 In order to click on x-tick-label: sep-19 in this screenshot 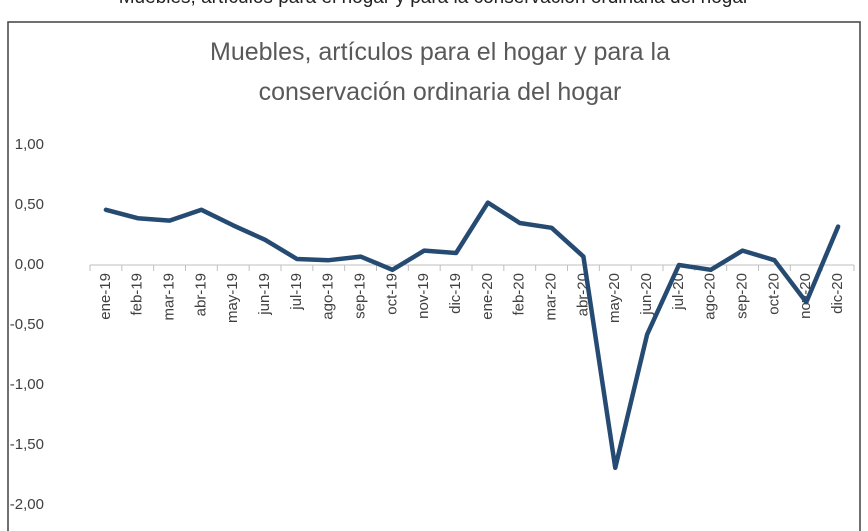, I will do `click(360, 296)`.